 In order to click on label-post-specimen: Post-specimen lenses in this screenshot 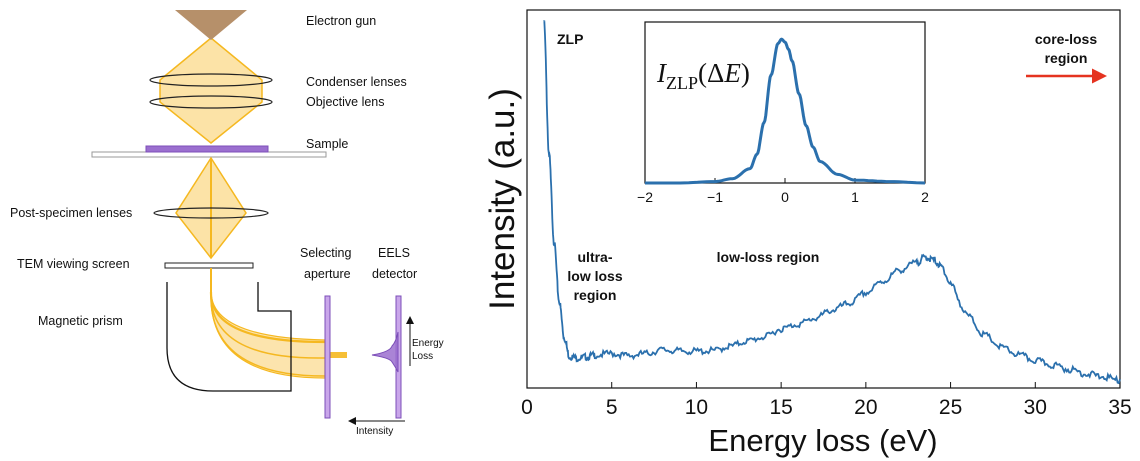, I will do `click(71, 213)`.